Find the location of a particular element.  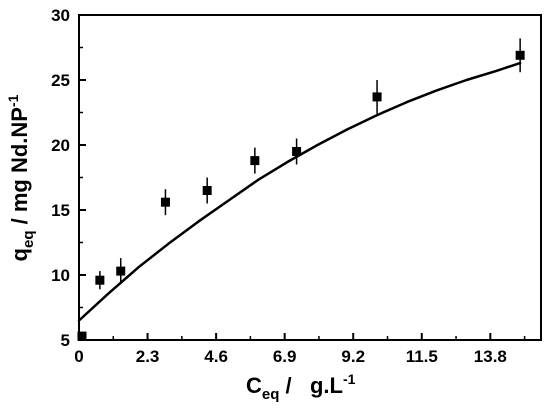

y-tick-label: 20 is located at coordinates (60, 145).